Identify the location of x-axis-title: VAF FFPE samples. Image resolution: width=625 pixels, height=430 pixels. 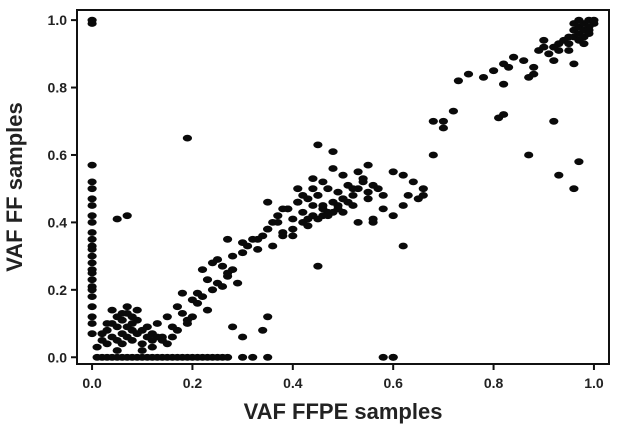
(343, 411).